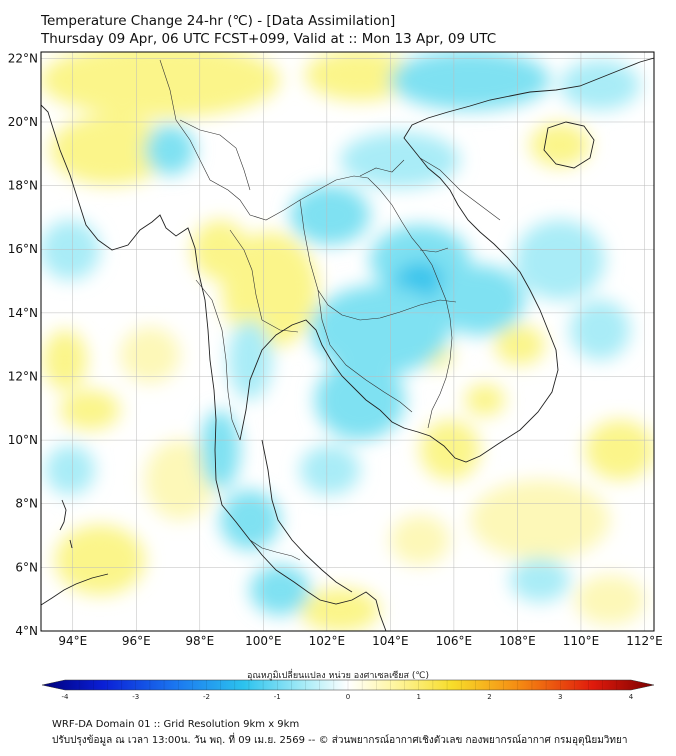  What do you see at coordinates (631, 697) in the screenshot?
I see `colorbar-tick-label: 4` at bounding box center [631, 697].